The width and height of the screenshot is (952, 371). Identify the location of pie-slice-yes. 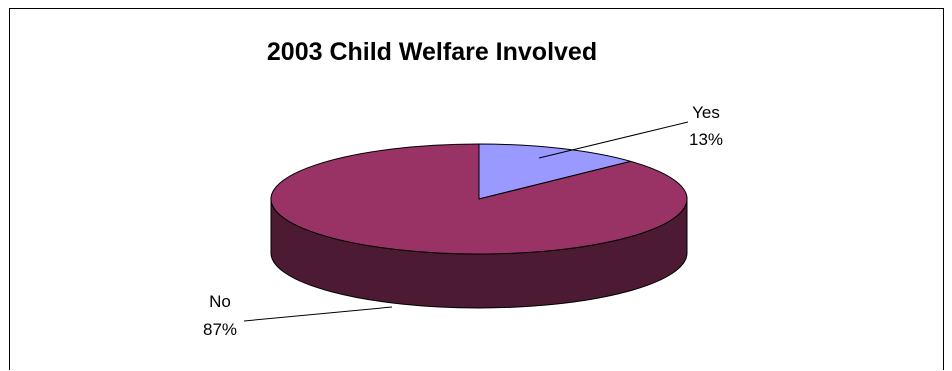
(555, 171).